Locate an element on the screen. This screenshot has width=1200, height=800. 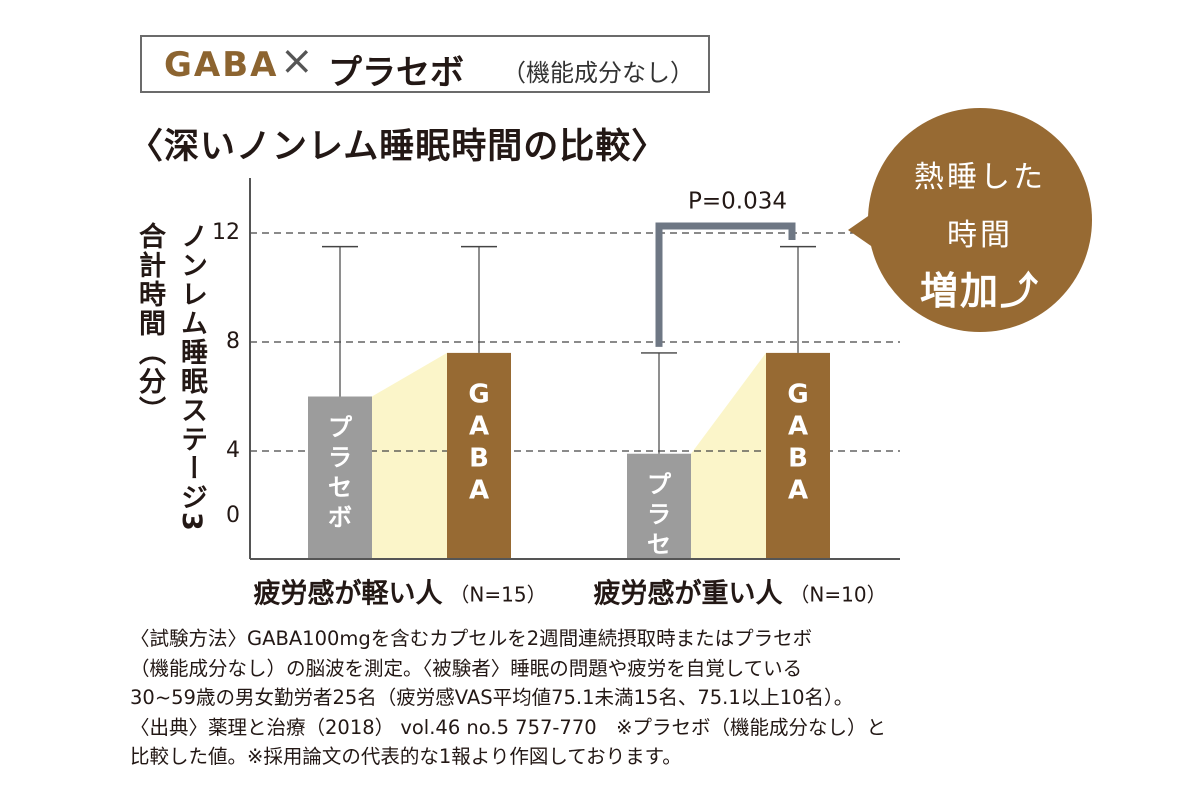
y-axis-label-line1: ノンレム睡眠ステージ3 is located at coordinates (191, 377).